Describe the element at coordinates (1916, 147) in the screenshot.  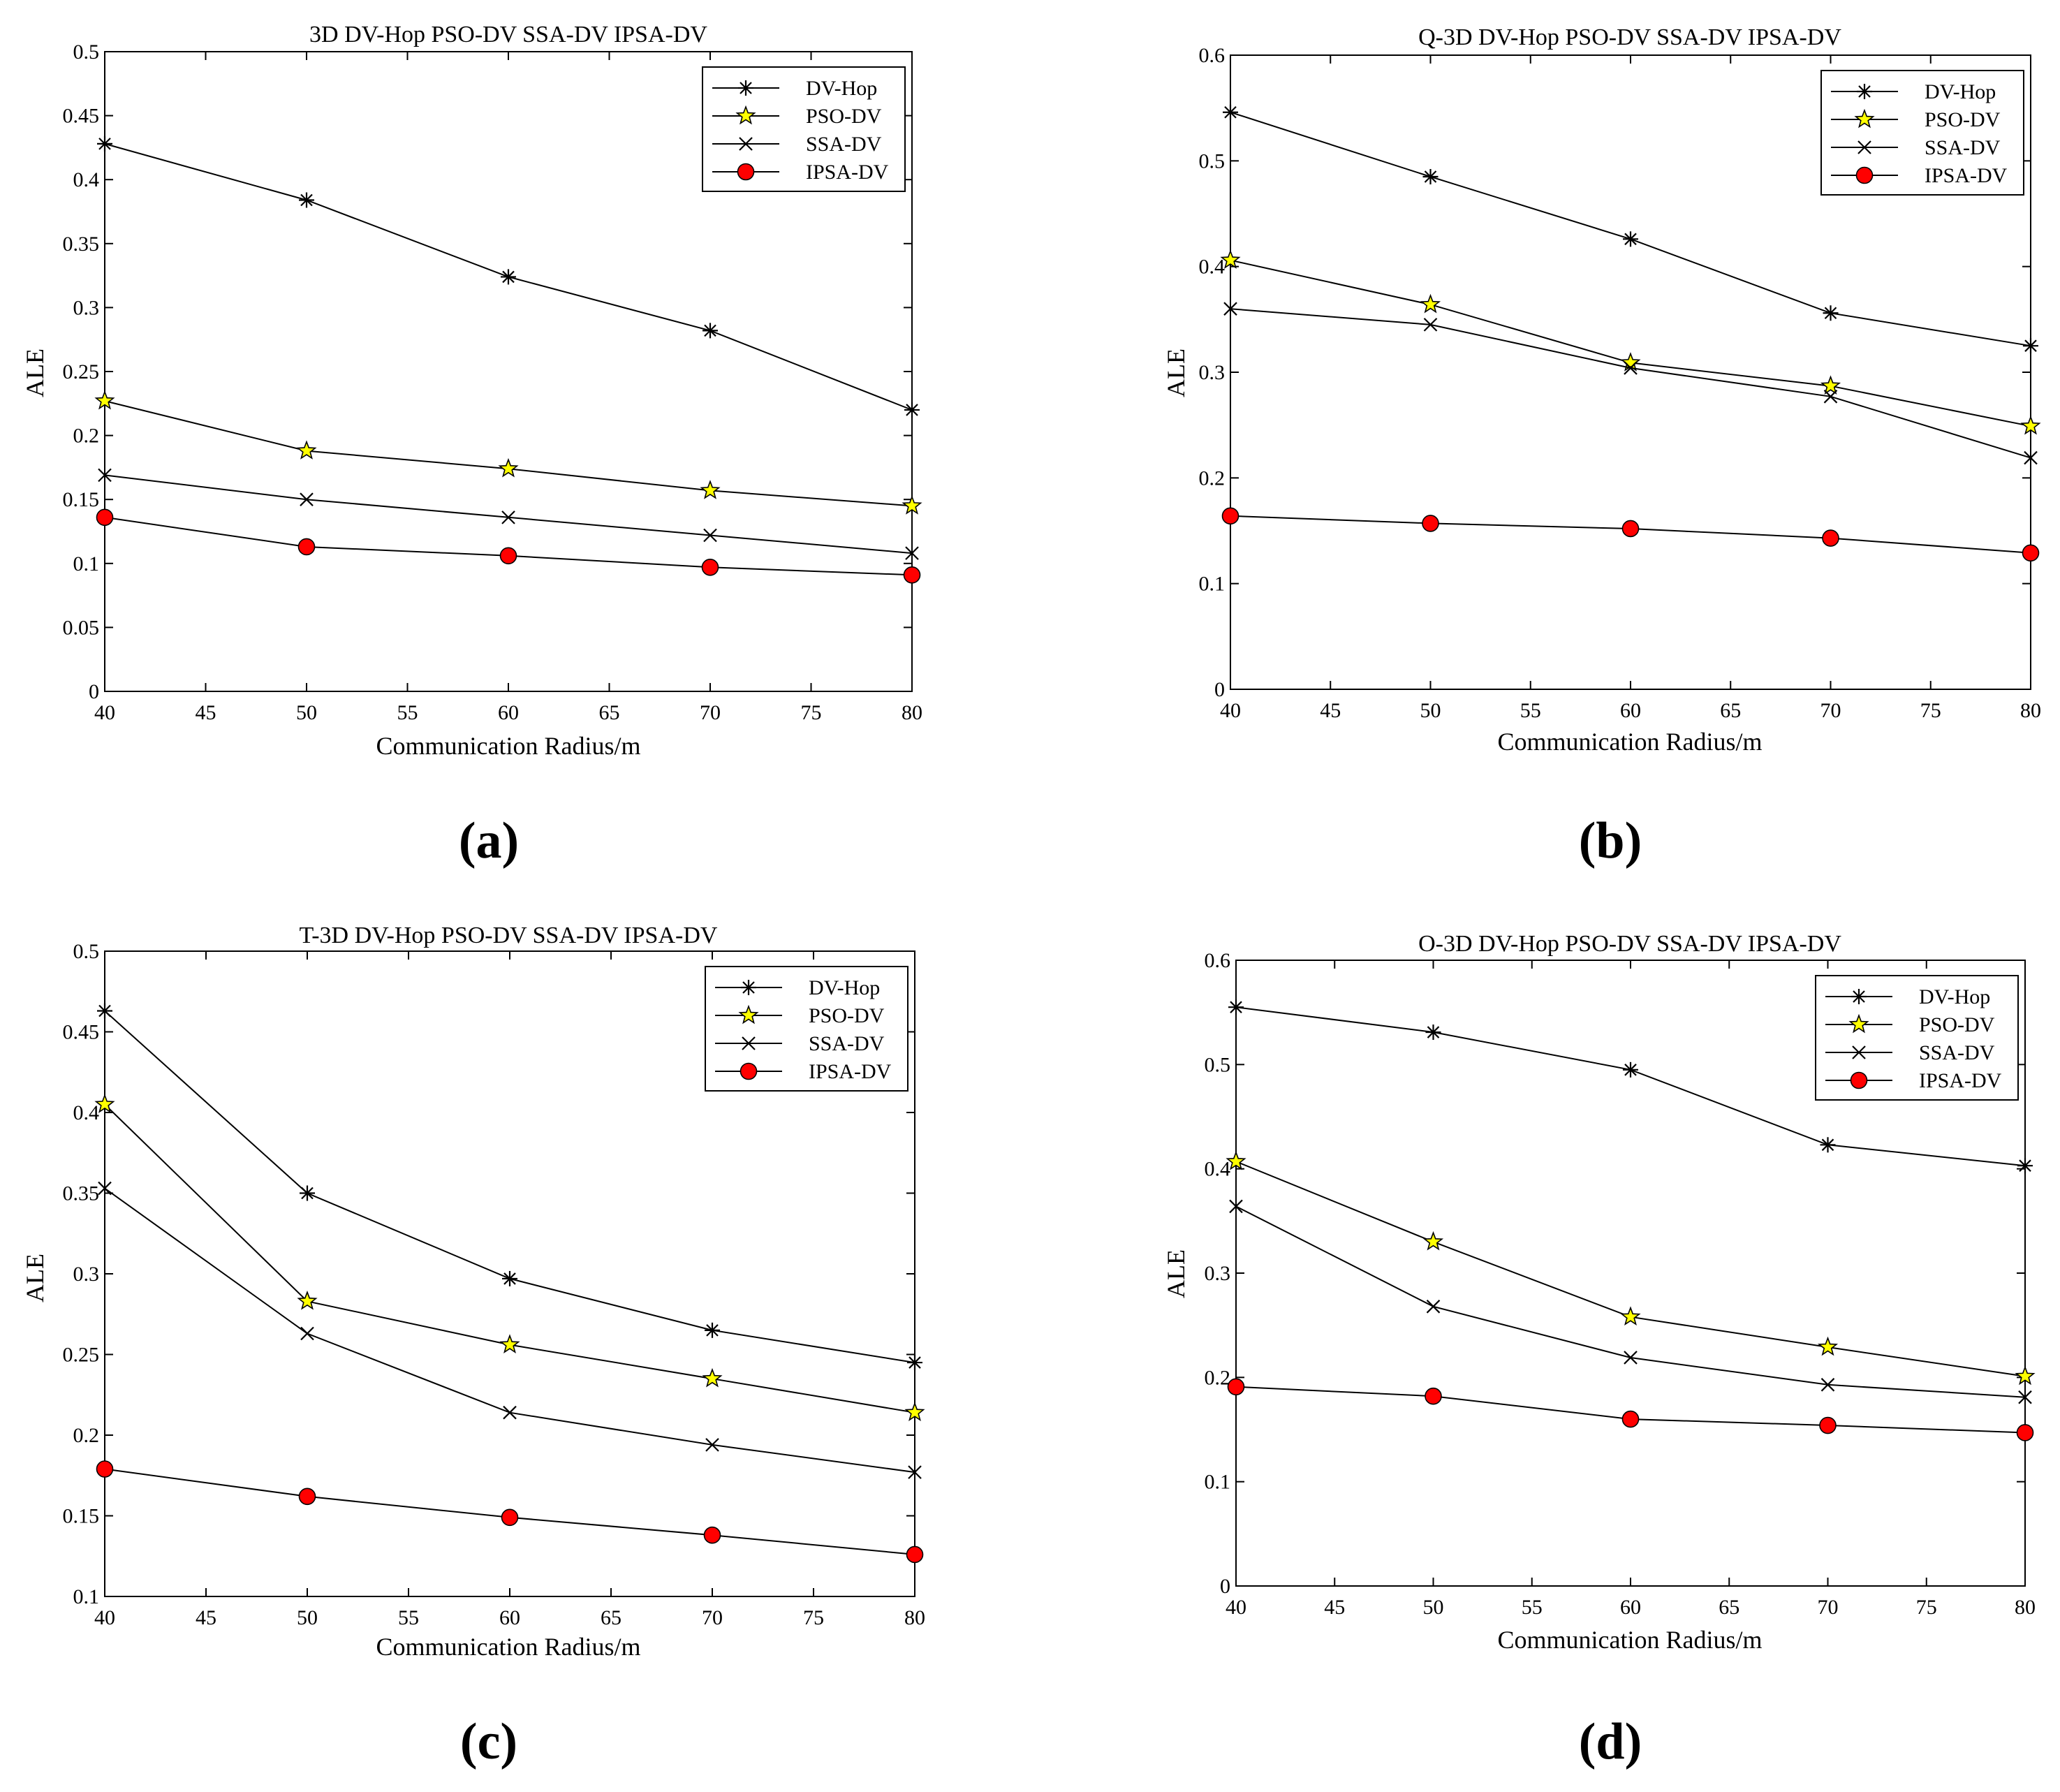
I see `legend-item: SSA-DV` at that location.